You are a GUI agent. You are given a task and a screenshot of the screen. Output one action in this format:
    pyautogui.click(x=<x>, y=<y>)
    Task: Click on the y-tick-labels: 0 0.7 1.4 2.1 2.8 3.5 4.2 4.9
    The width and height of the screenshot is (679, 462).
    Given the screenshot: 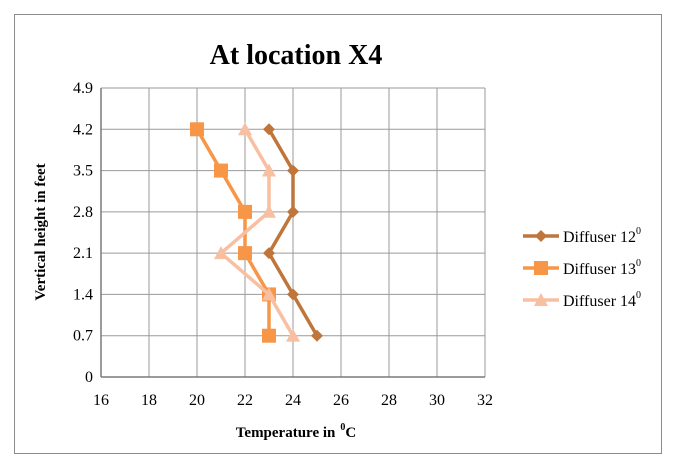 What is the action you would take?
    pyautogui.click(x=83, y=233)
    